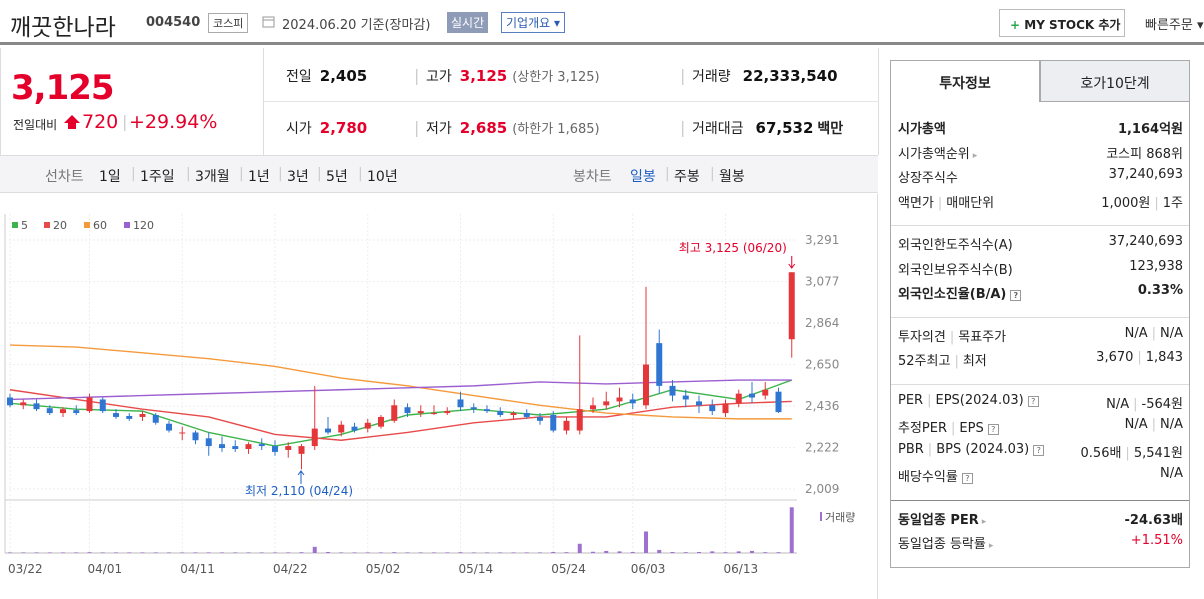 The height and width of the screenshot is (599, 1204). I want to click on info-label: 외국인보유주식수(B), so click(955, 268).